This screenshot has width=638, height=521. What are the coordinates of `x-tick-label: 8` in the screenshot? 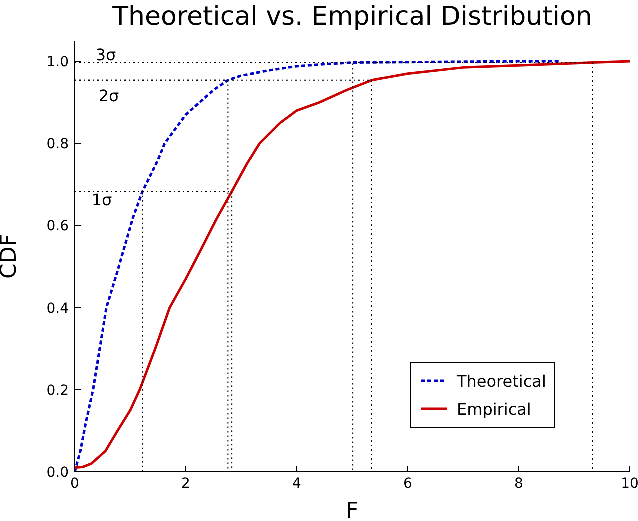 It's located at (519, 484).